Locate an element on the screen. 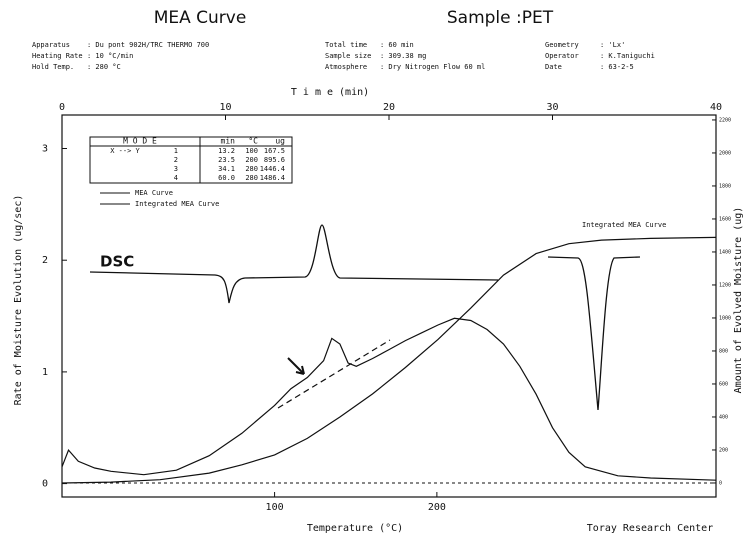 The width and height of the screenshot is (752, 539). info-key: Sample size is located at coordinates (348, 56).